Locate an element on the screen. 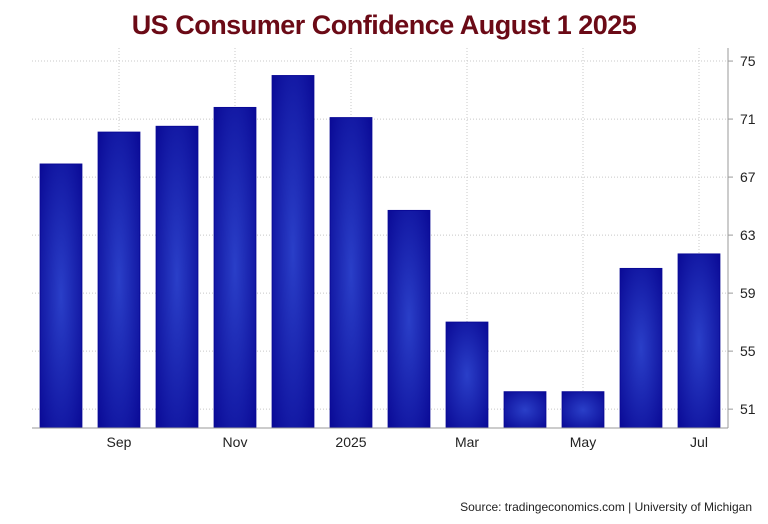 The image size is (768, 524). bar-apr-2025 is located at coordinates (525, 410).